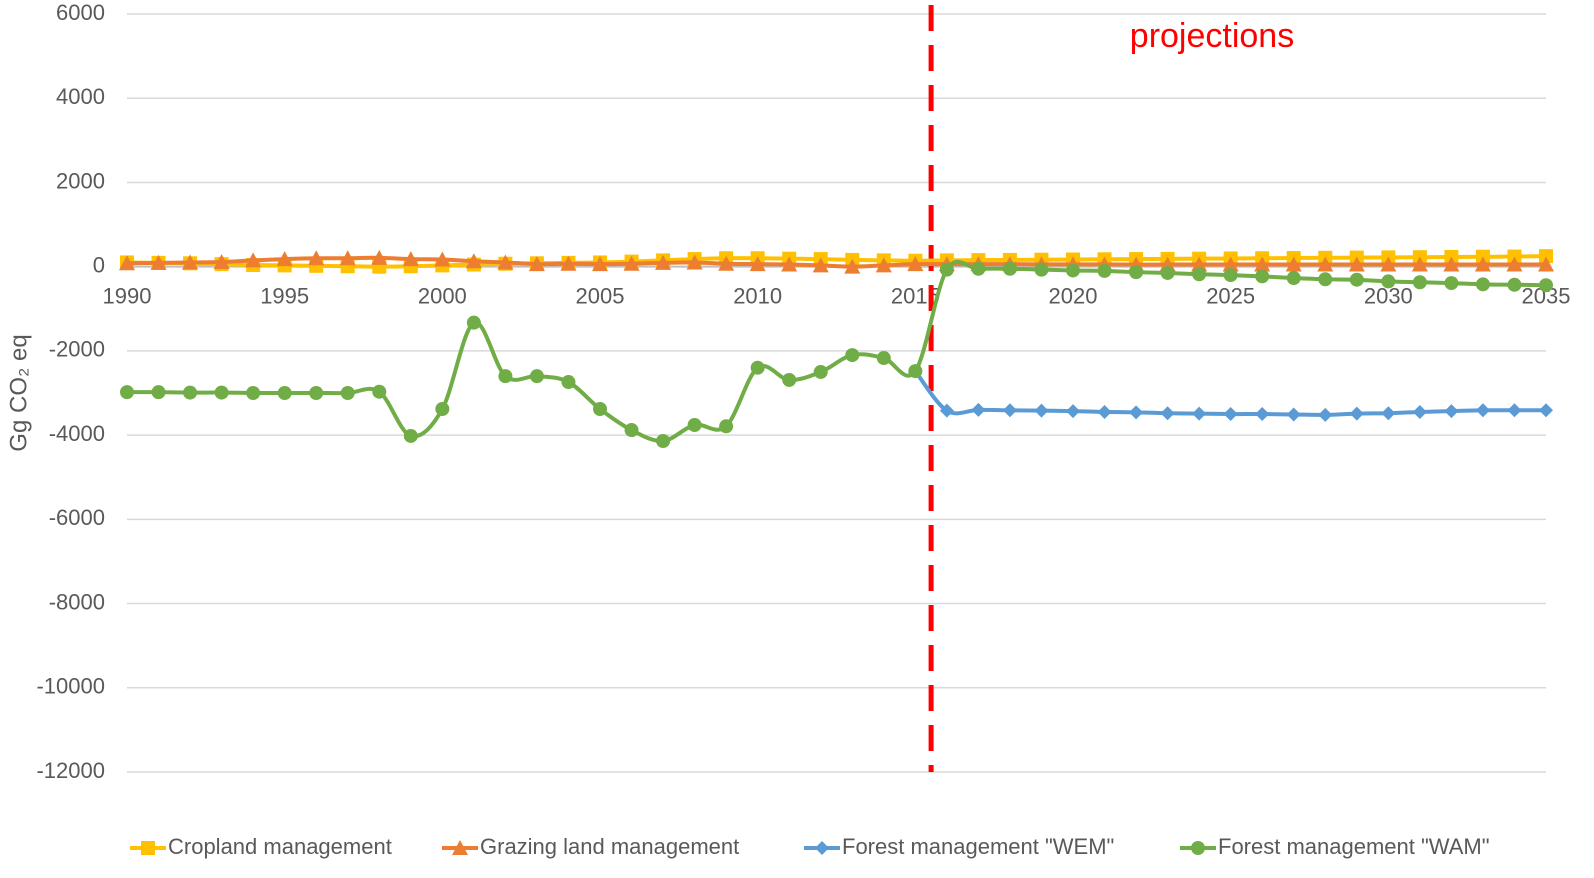 This screenshot has width=1594, height=878. I want to click on x-tick-label: 2020, so click(1073, 295).